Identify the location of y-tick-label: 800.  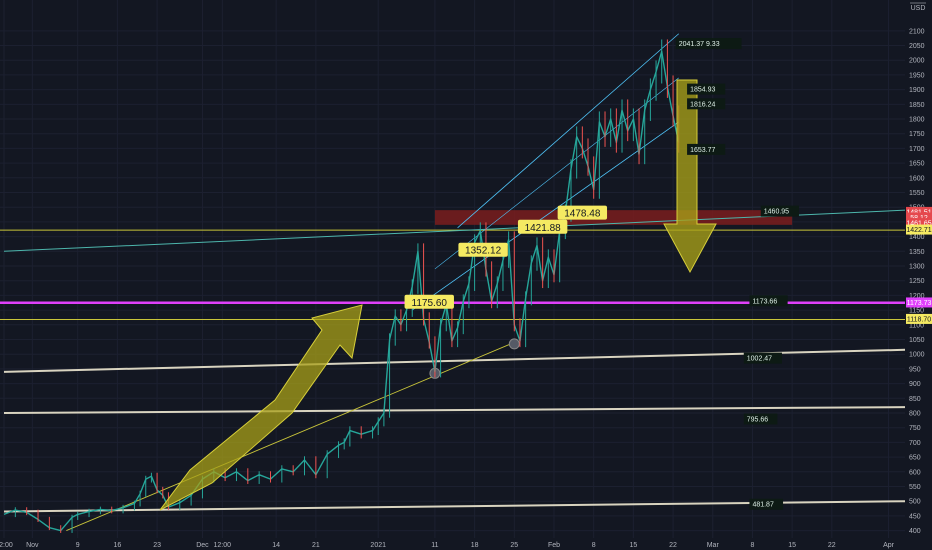
(915, 413).